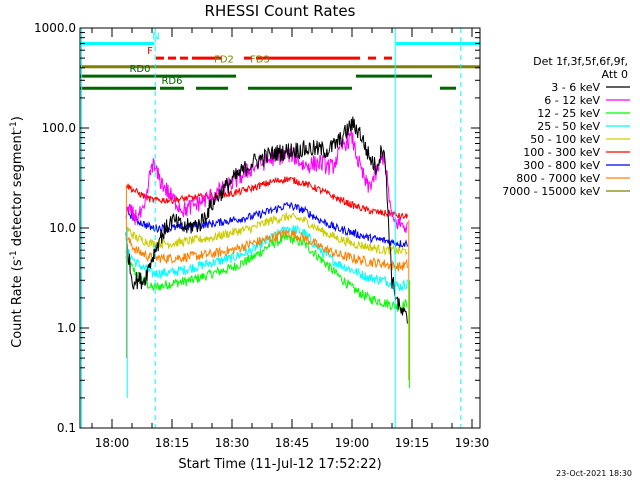 Image resolution: width=640 pixels, height=480 pixels. What do you see at coordinates (580, 61) in the screenshot?
I see `legend-header-line-1: Det 1f,3f,5f,6f,9f,` at bounding box center [580, 61].